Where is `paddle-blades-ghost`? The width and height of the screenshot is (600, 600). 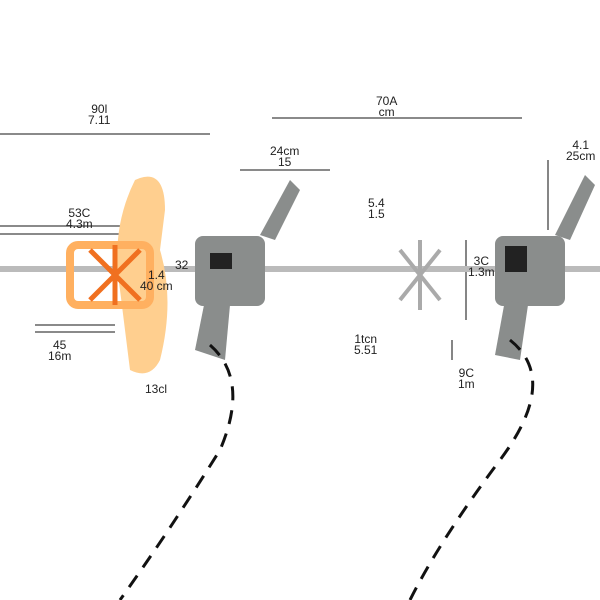
paddle-blades-ghost is located at coordinates (420, 275).